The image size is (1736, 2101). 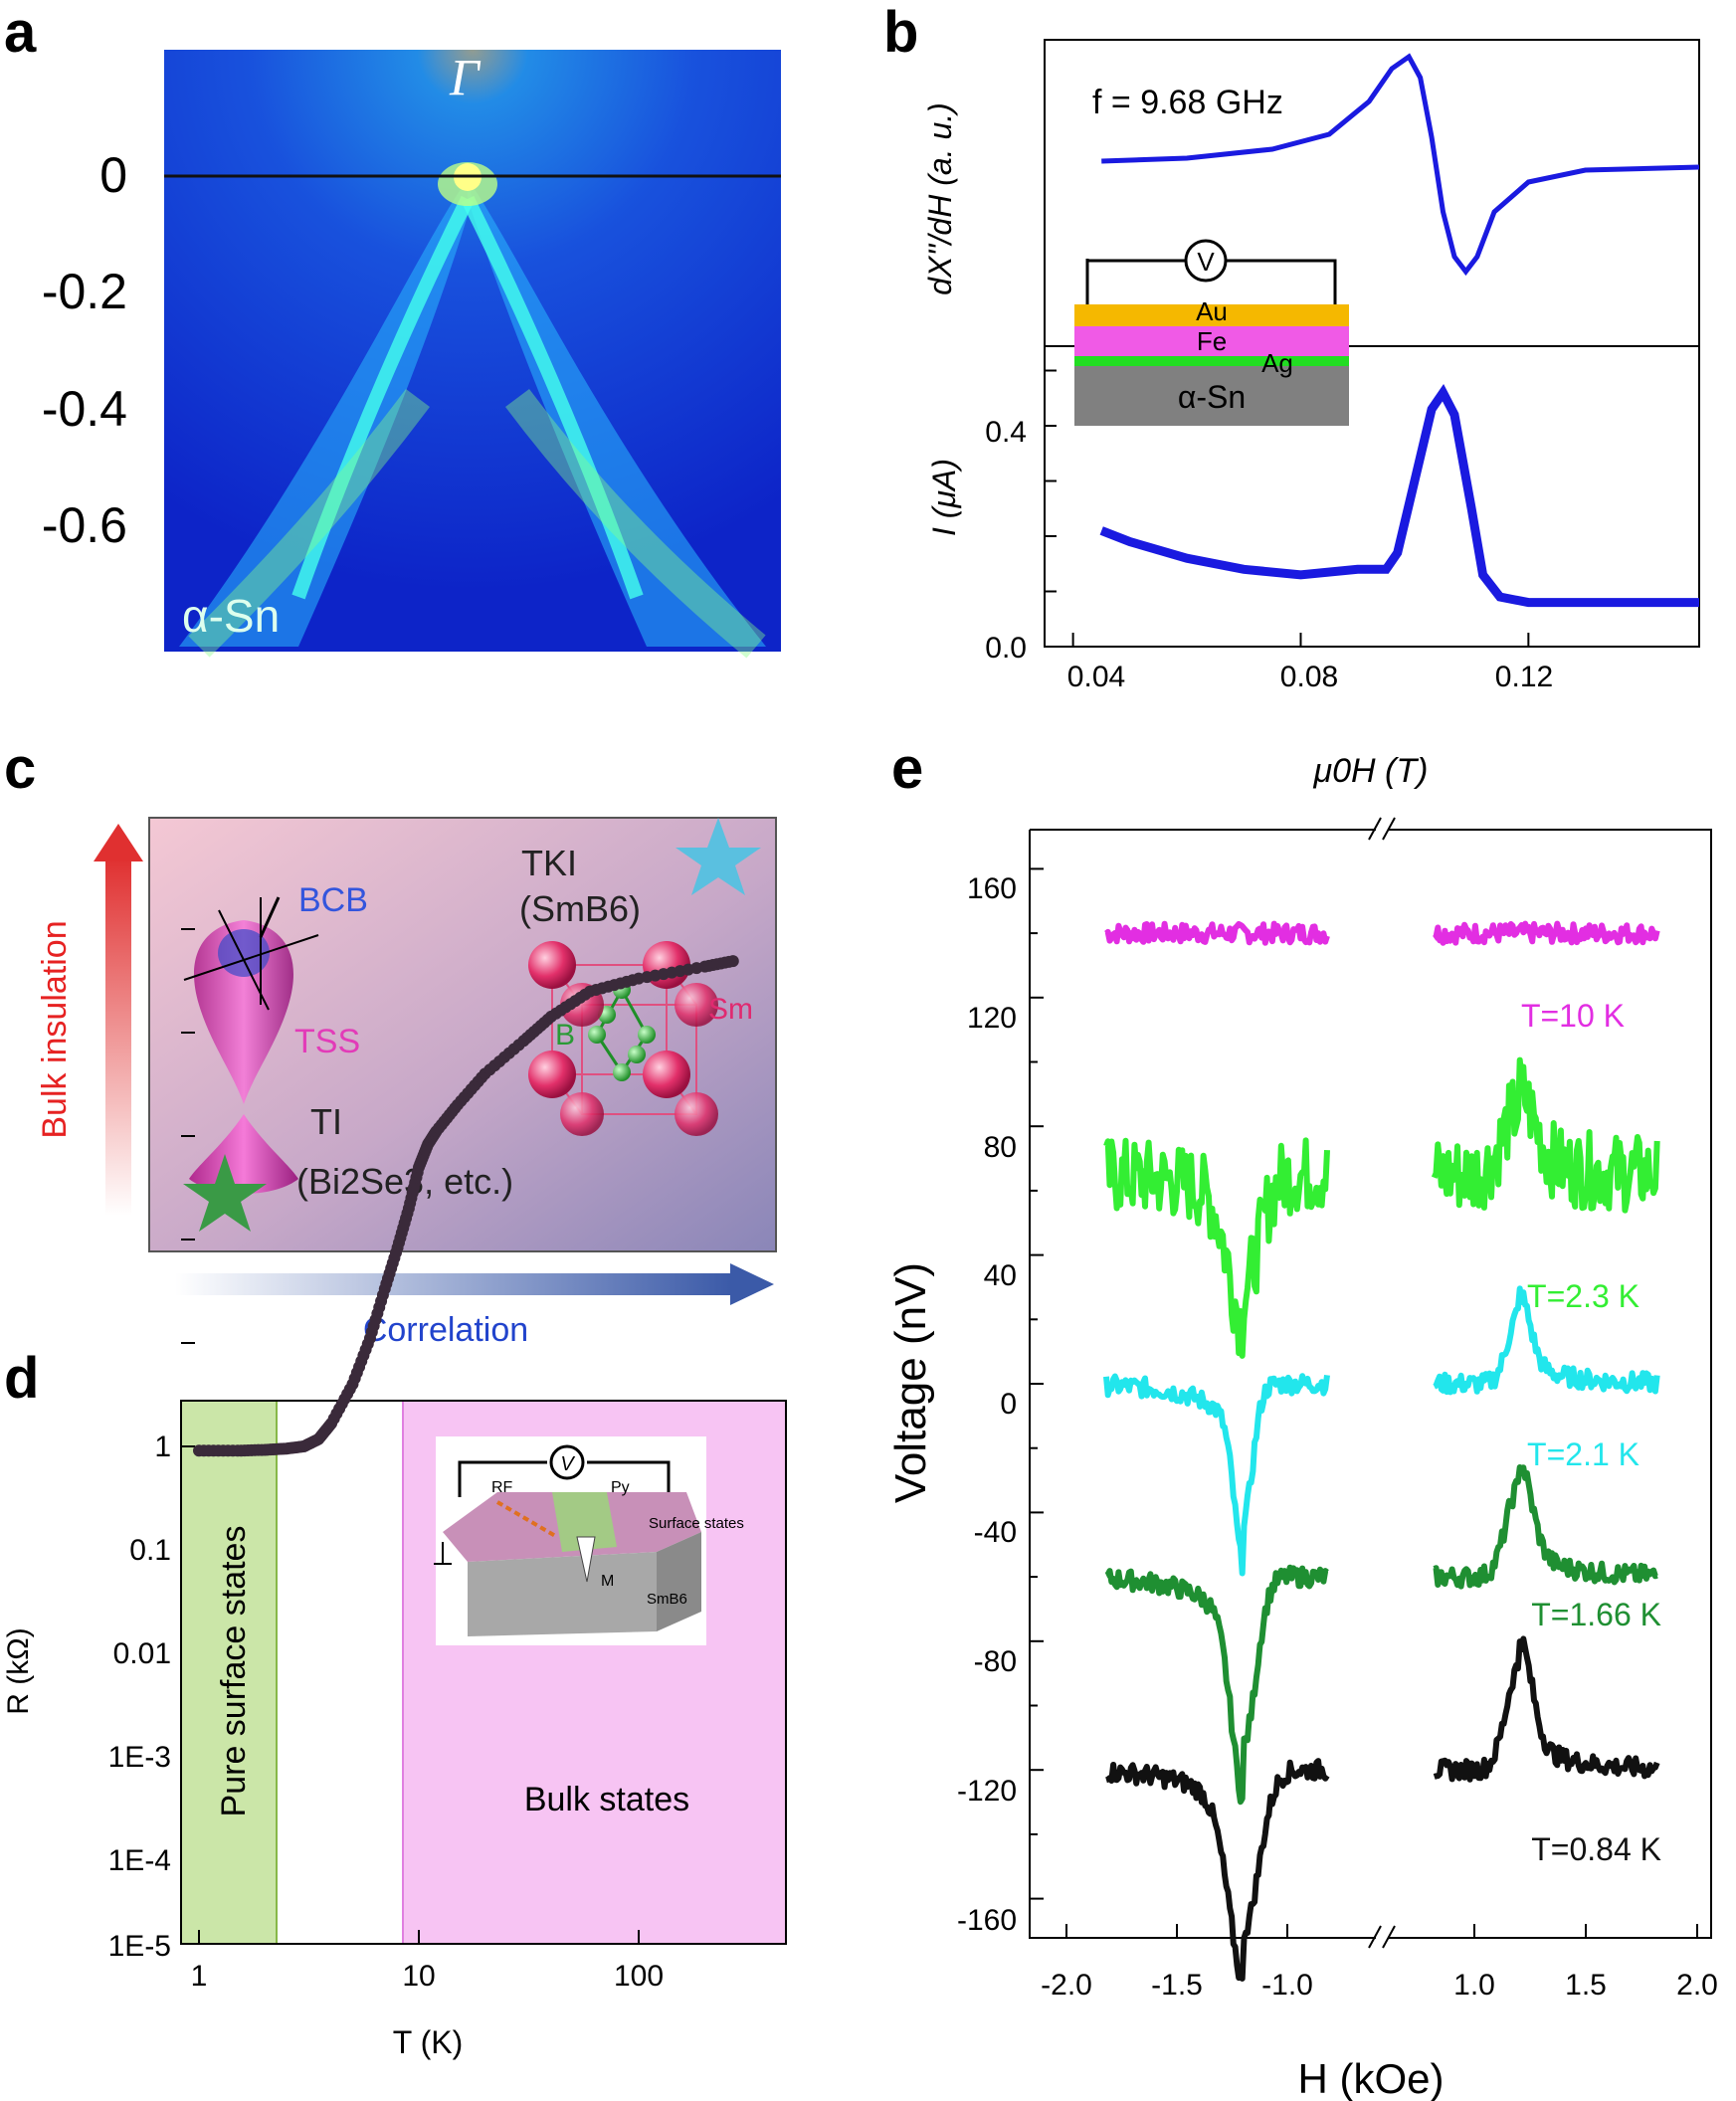 I want to click on e-legend-t084: T=0.84 K, so click(x=1596, y=1849).